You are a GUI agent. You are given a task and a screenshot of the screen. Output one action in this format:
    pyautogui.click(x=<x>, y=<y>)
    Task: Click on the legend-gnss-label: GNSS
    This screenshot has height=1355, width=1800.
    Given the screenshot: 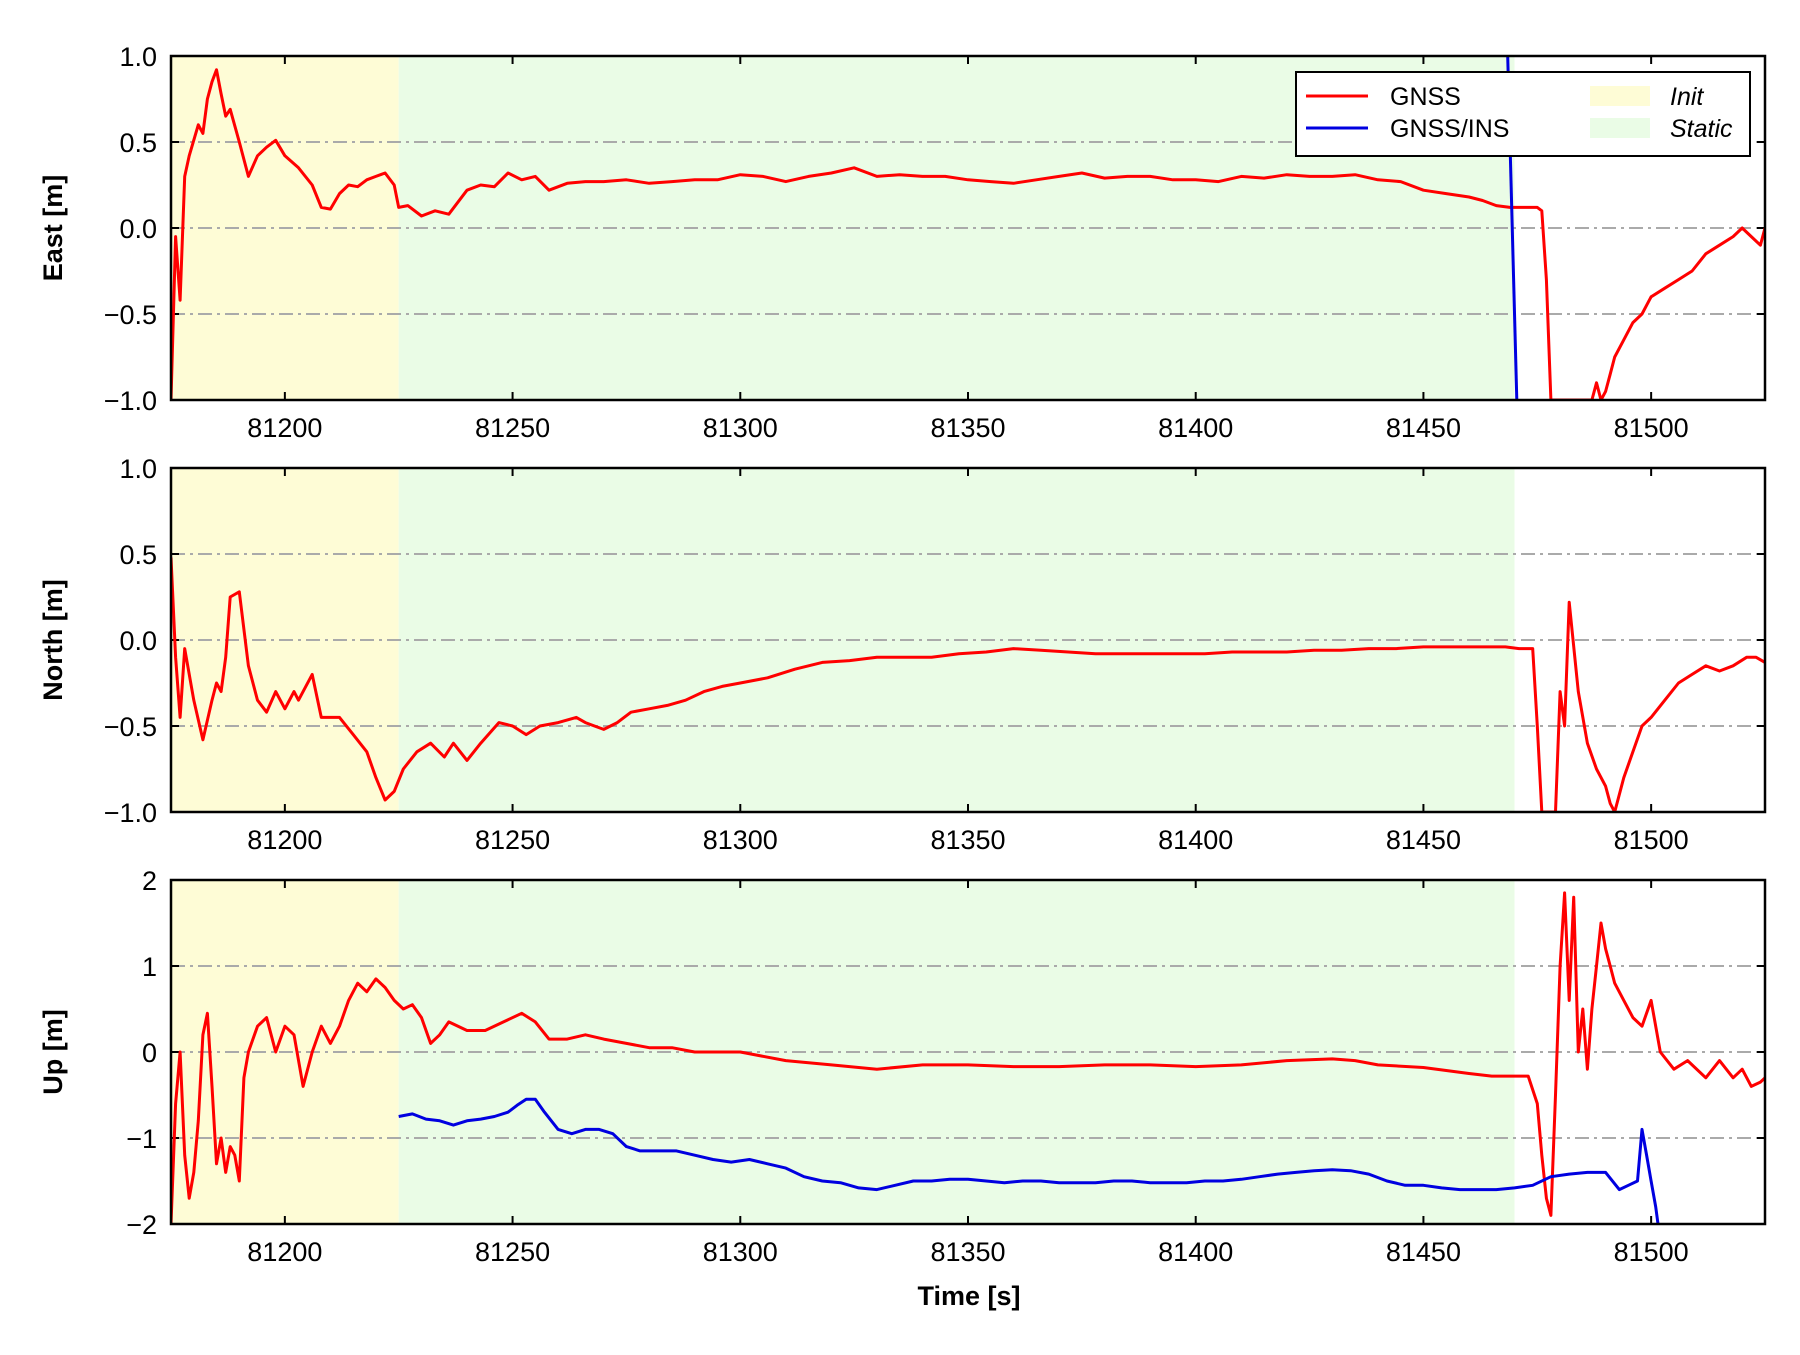 What is the action you would take?
    pyautogui.click(x=1425, y=97)
    